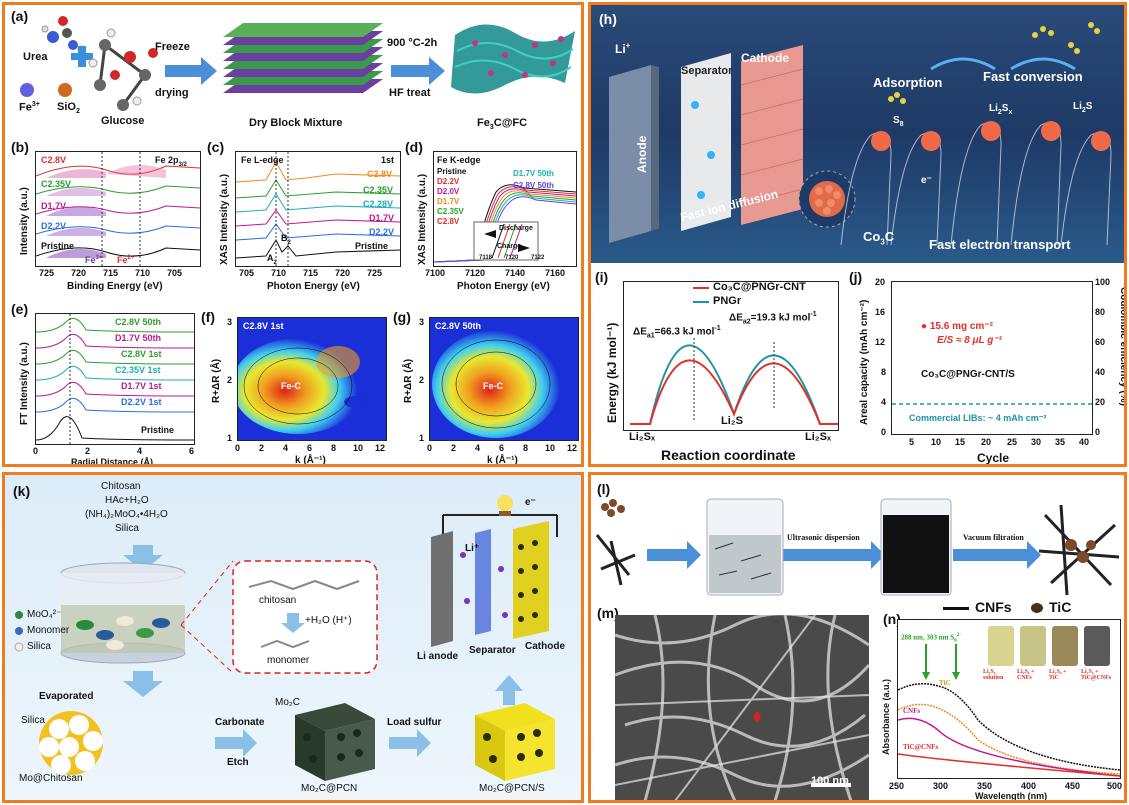  I want to click on j-xlabel: Cycle, so click(993, 458).